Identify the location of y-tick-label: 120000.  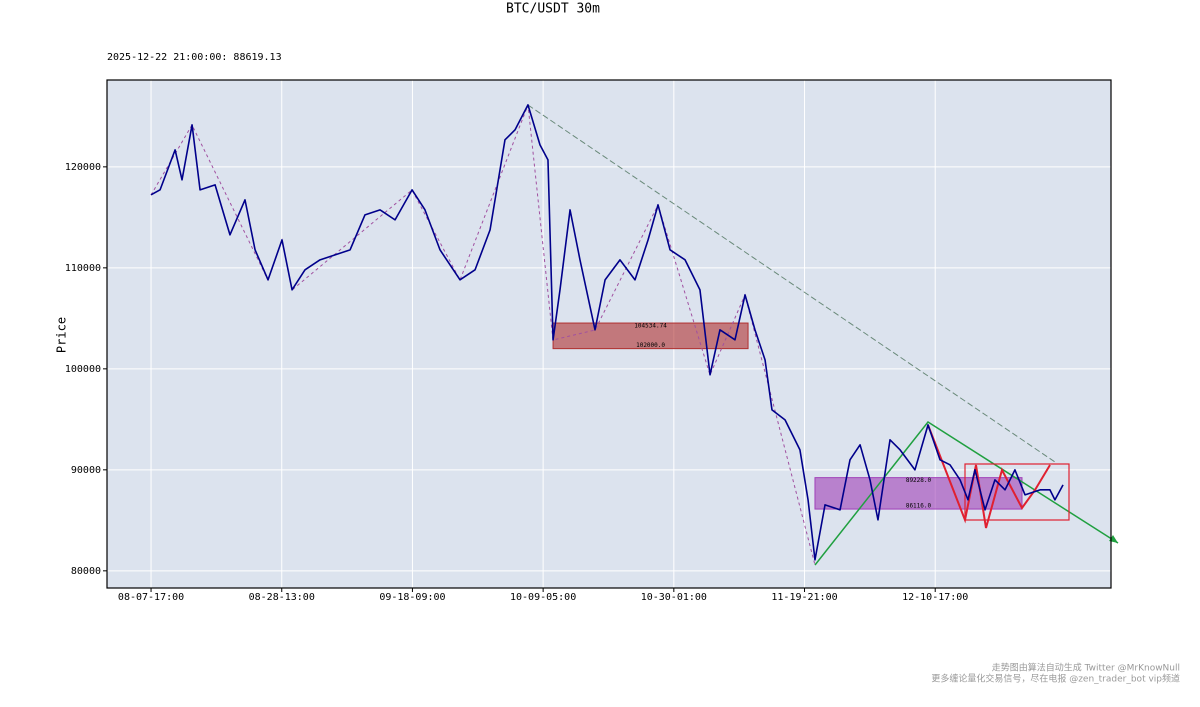
(83, 167).